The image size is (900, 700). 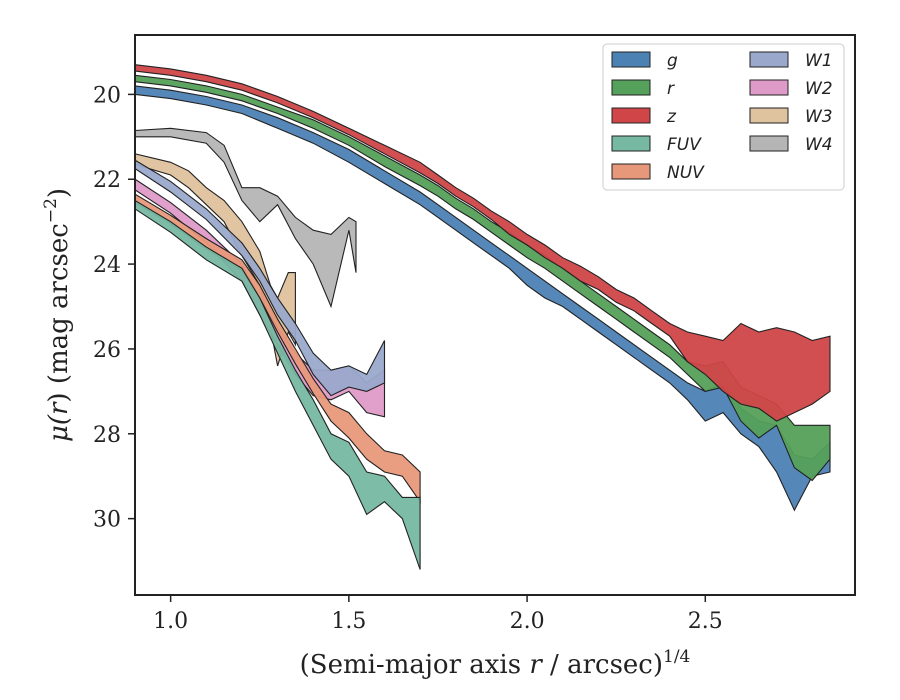 I want to click on y-tick-label: 22, so click(x=107, y=180).